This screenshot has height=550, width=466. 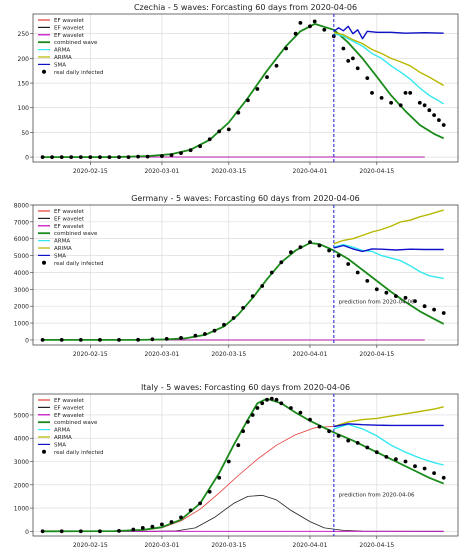 I want to click on legend-label: combined wave, so click(x=76, y=234).